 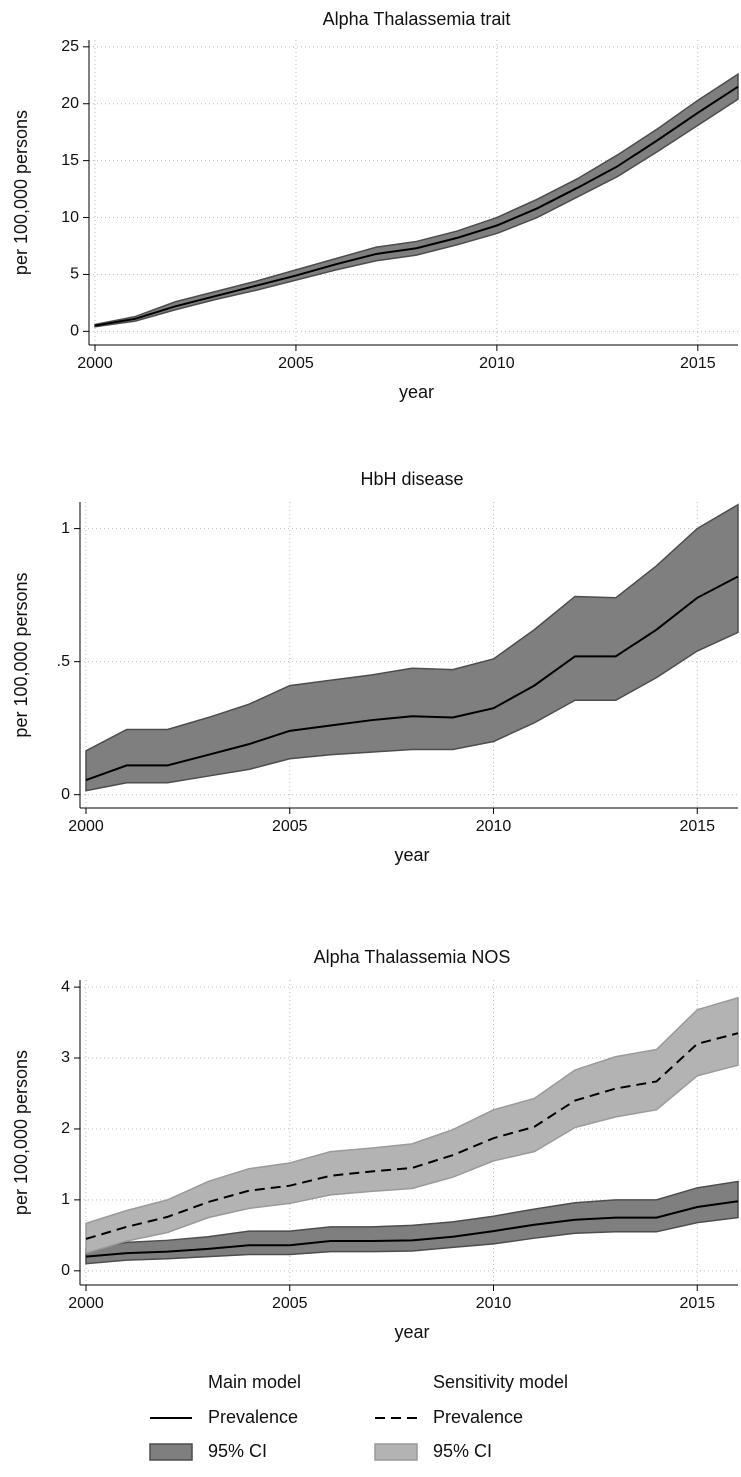 What do you see at coordinates (412, 957) in the screenshot?
I see `chart-title: Alpha Thalassemia NOS` at bounding box center [412, 957].